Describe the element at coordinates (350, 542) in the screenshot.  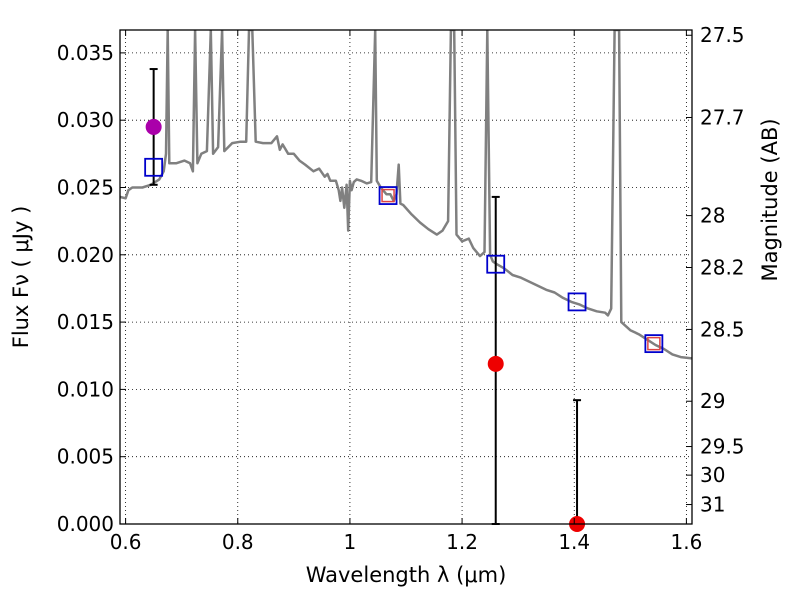
I see `x-tick-label: 1` at that location.